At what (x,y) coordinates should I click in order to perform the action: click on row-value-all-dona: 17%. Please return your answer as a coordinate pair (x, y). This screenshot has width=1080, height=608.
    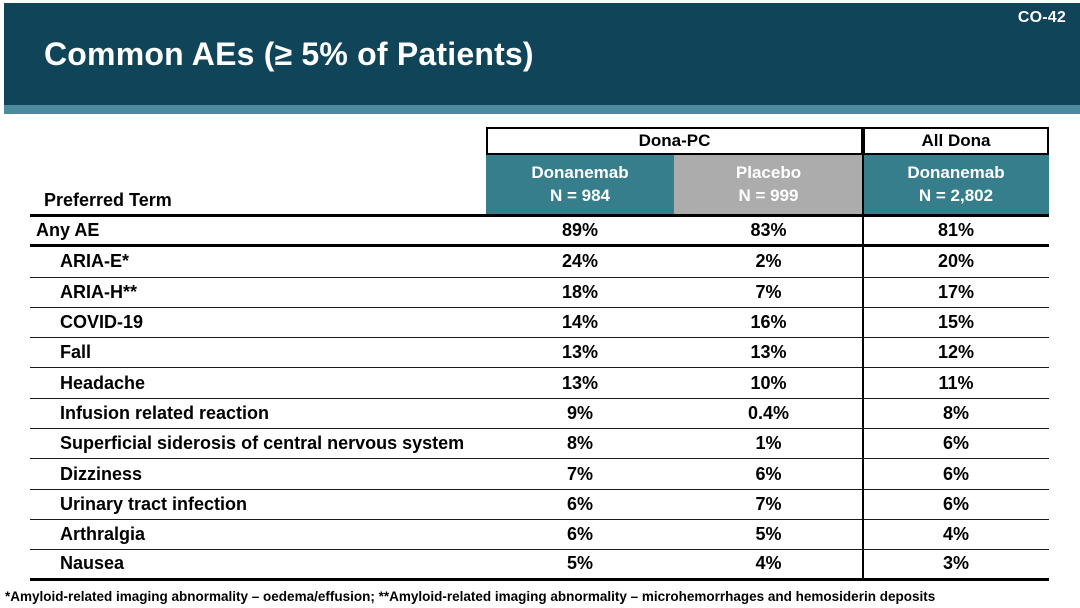
    Looking at the image, I should click on (956, 291).